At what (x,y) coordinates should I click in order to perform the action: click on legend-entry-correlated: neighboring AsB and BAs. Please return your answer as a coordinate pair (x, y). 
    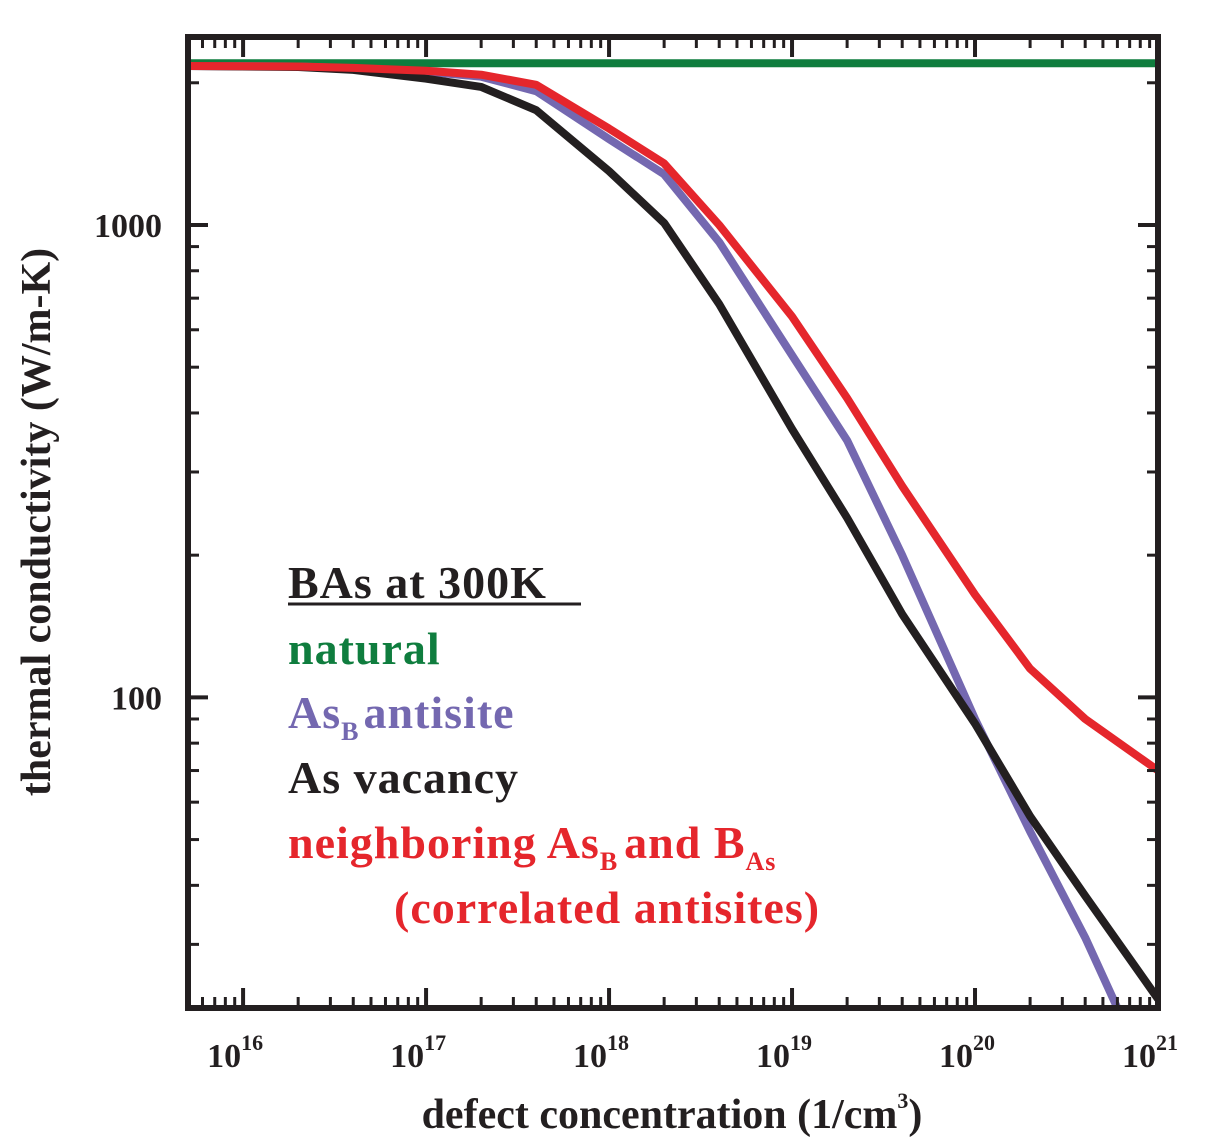
    Looking at the image, I should click on (532, 846).